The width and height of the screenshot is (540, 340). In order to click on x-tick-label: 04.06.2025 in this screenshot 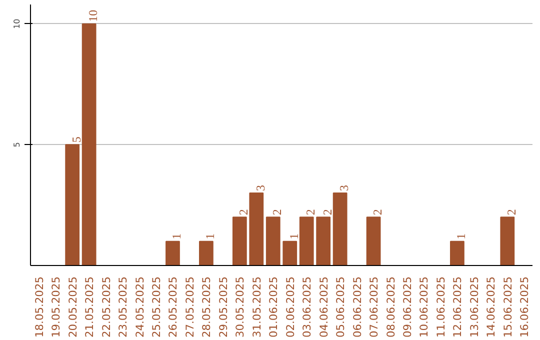, I will do `click(323, 307)`.